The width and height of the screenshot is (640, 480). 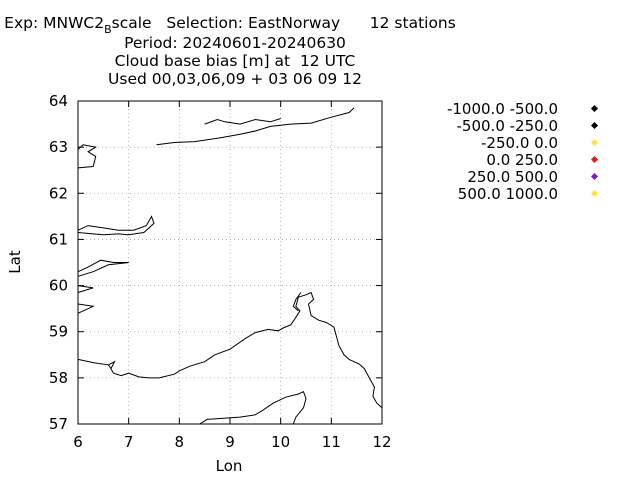 I want to click on legend-entry: -250.0 0.0, so click(x=510, y=143).